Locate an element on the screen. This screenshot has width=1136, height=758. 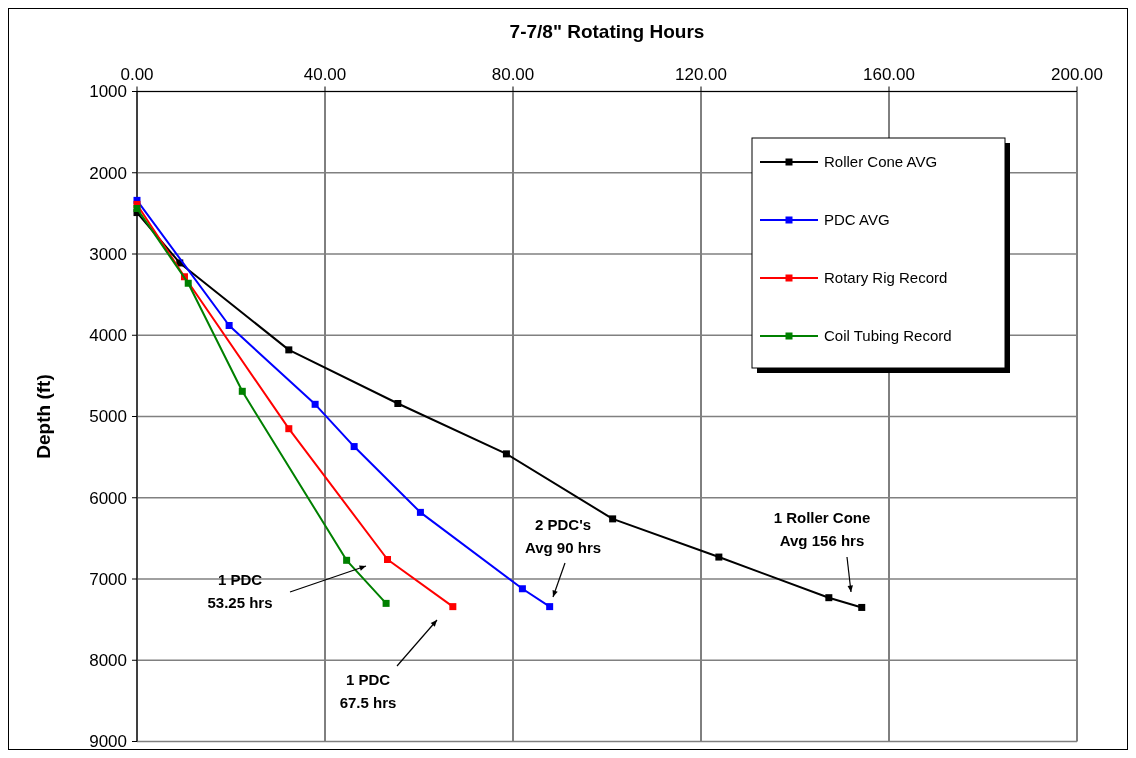
x-tick-label: 40.00 is located at coordinates (325, 74).